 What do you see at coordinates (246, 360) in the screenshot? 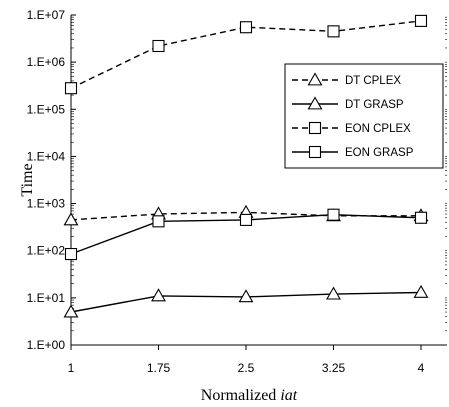
I see `x-axis-ticks: 1 1.75 2.5 3.25 4` at bounding box center [246, 360].